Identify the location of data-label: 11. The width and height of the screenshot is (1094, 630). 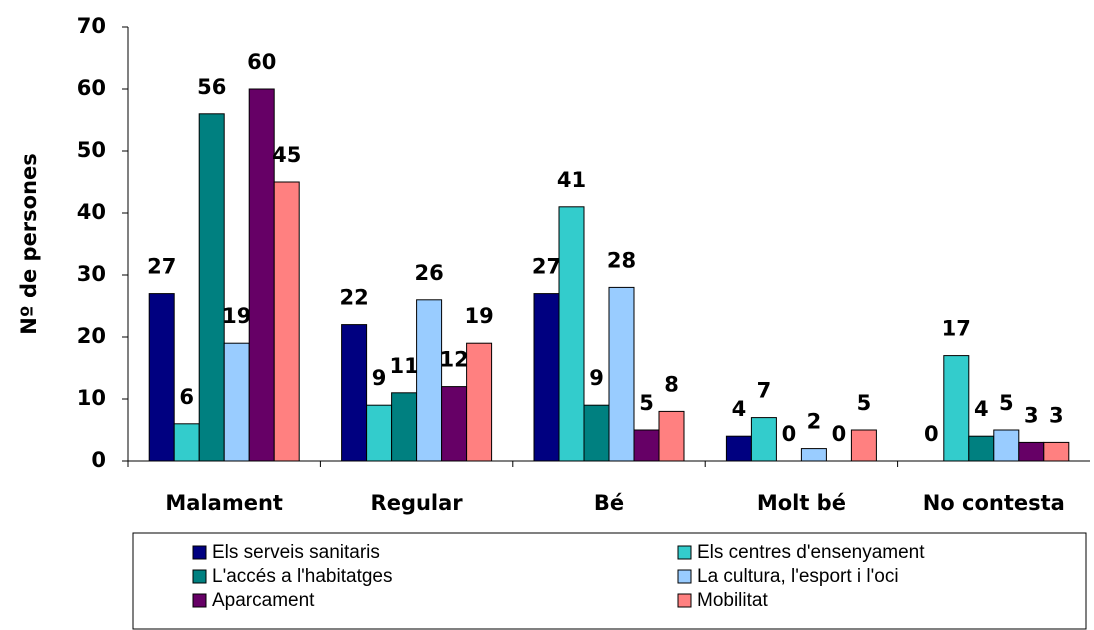
(403, 366).